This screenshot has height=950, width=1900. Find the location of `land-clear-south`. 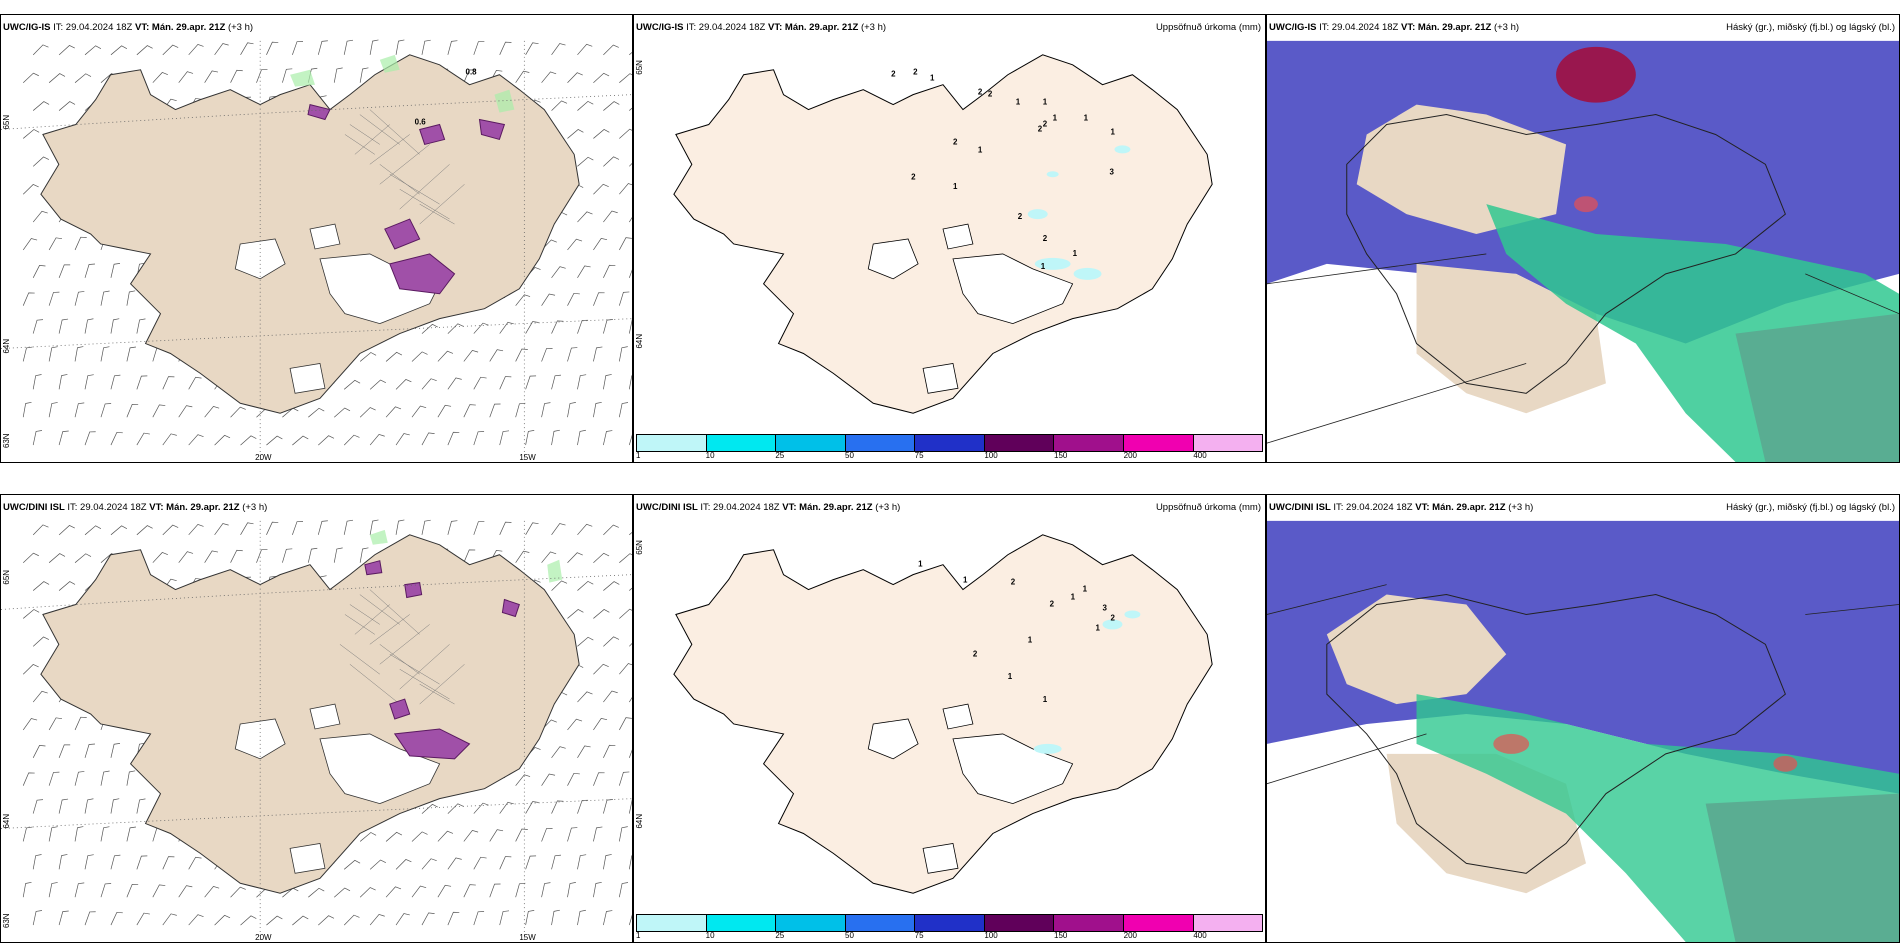

land-clear-south is located at coordinates (1511, 338).